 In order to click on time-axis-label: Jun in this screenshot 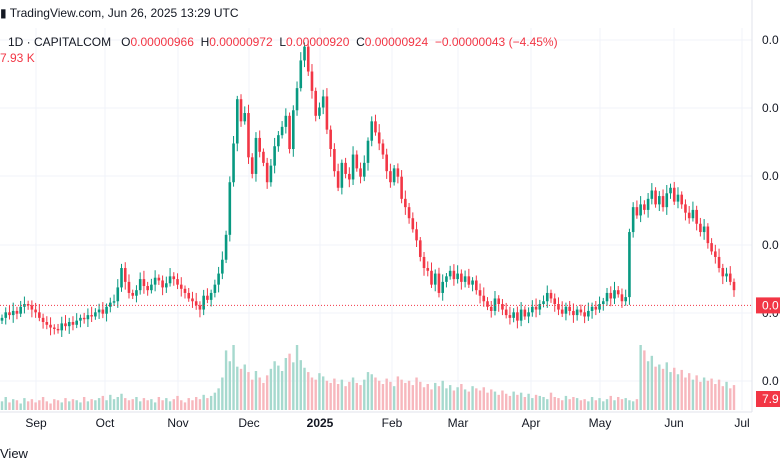, I will do `click(673, 423)`.